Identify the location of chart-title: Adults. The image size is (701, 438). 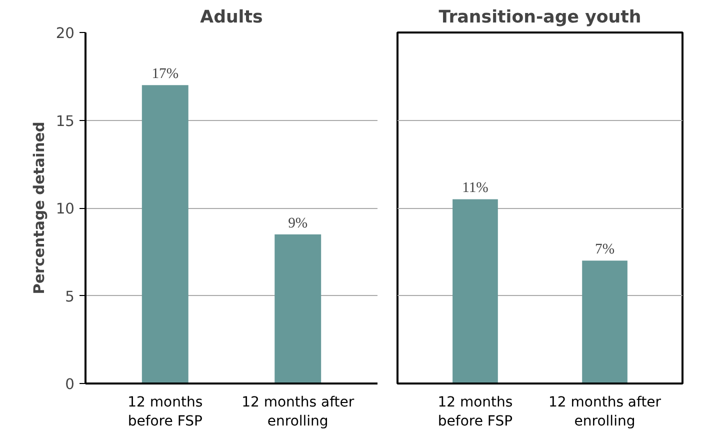
(231, 18).